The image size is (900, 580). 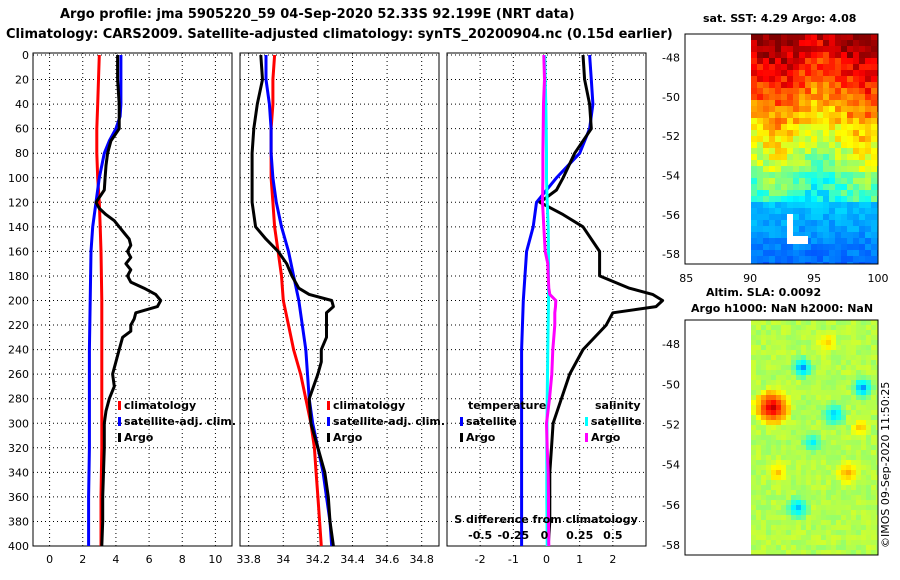 I want to click on sal-xtick-label: 34, so click(x=283, y=559).